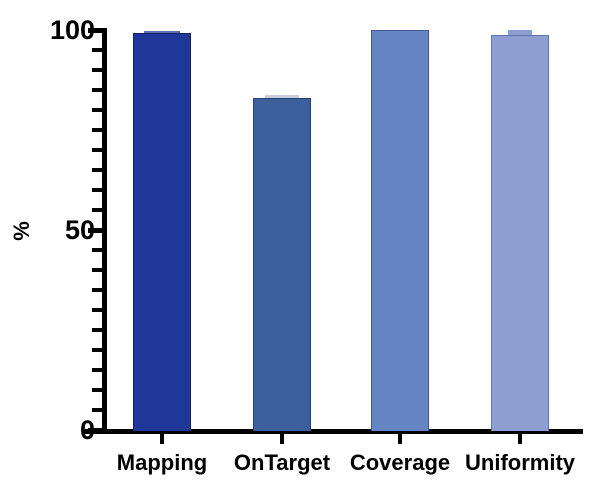 The image size is (600, 500). I want to click on bar-ontarget, so click(282, 264).